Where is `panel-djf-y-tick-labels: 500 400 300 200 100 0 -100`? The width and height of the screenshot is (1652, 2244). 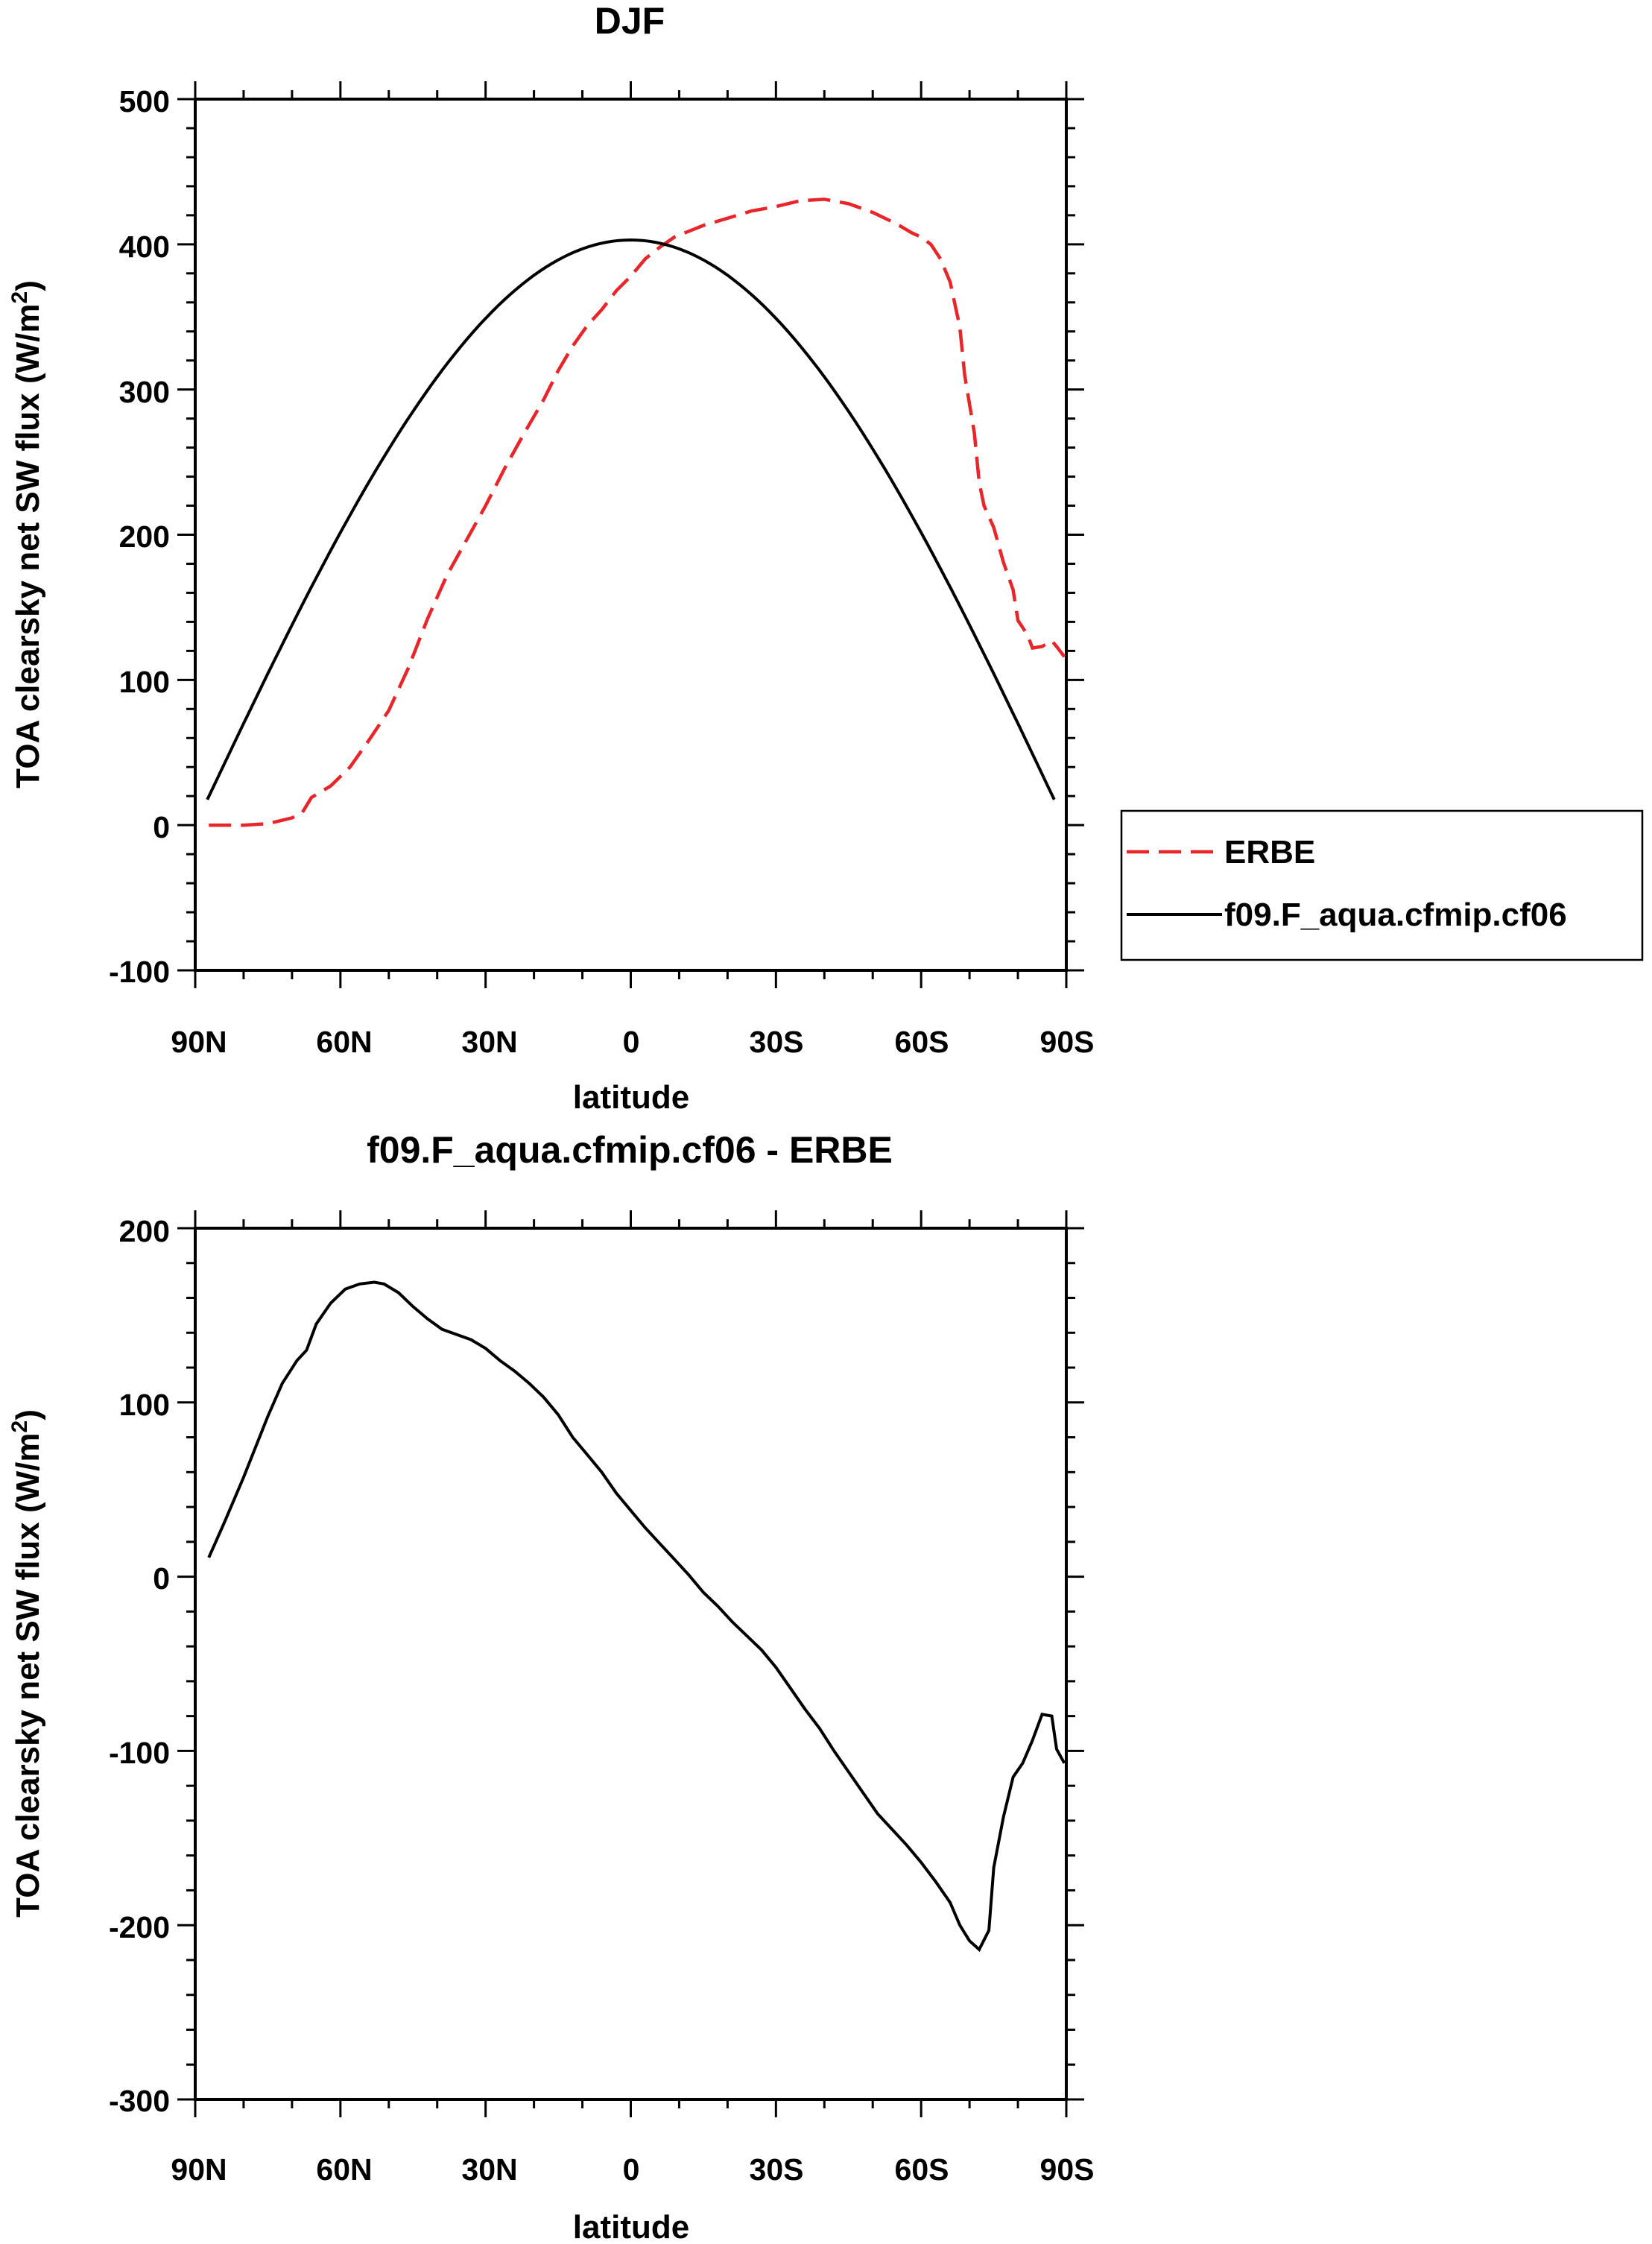
panel-djf-y-tick-labels: 500 400 300 200 100 0 -100 is located at coordinates (139, 536).